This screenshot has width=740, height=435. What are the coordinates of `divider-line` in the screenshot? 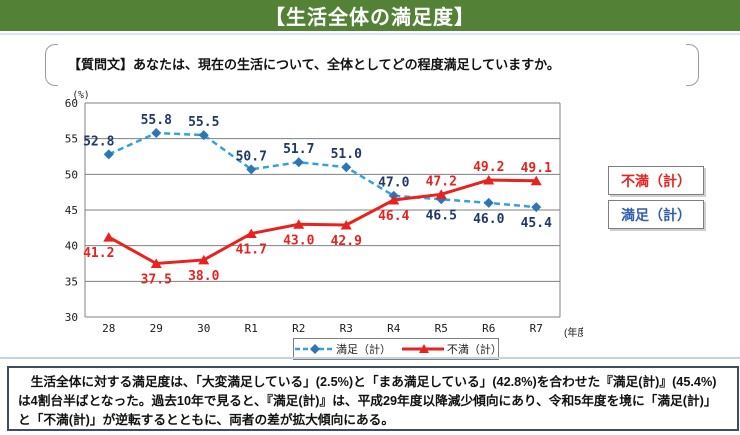 It's located at (370, 358).